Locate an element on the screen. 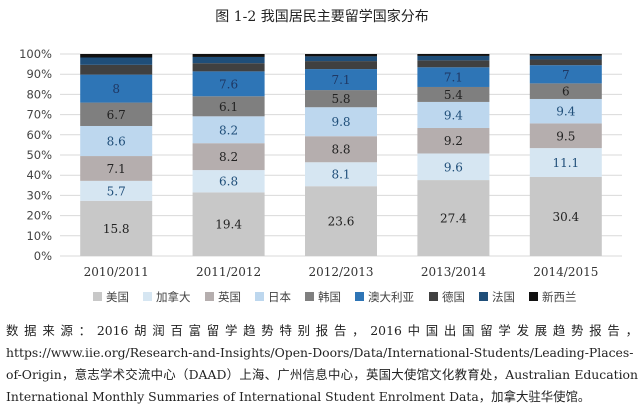  data-label: 7 is located at coordinates (566, 75).